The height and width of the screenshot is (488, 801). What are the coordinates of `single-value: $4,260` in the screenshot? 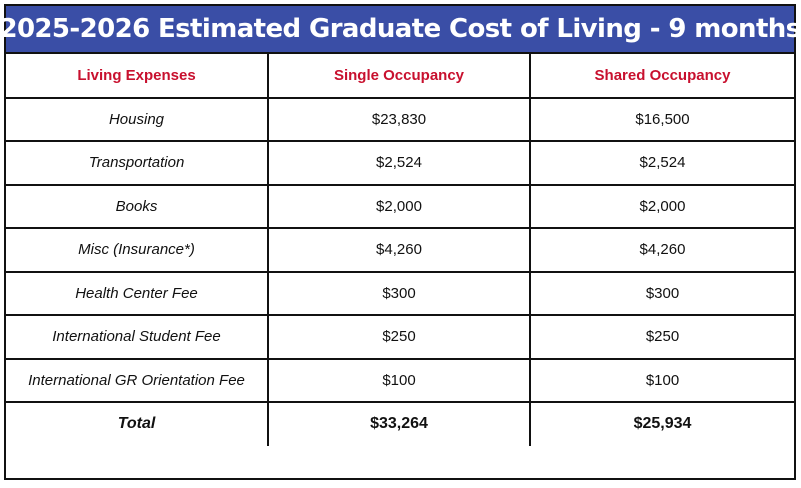 It's located at (399, 250).